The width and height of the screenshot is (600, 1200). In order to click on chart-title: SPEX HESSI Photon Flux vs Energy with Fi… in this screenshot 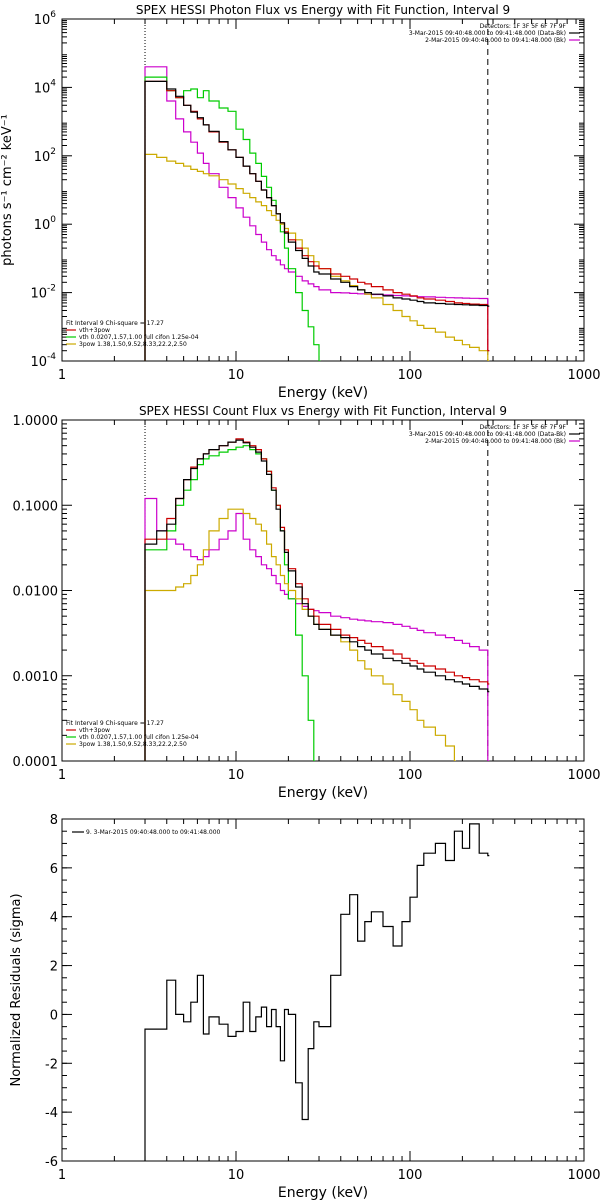, I will do `click(323, 10)`.